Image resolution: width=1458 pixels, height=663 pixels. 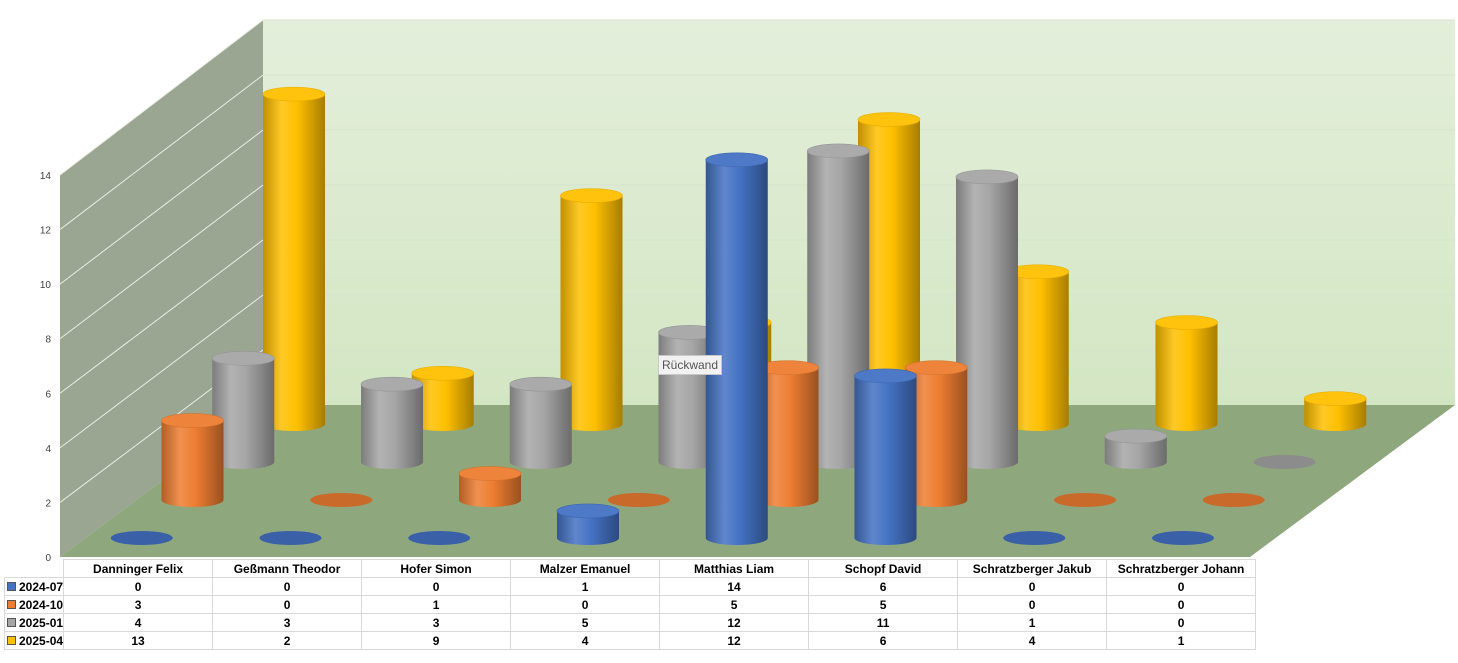 I want to click on category-label: Schopf David, so click(x=883, y=568).